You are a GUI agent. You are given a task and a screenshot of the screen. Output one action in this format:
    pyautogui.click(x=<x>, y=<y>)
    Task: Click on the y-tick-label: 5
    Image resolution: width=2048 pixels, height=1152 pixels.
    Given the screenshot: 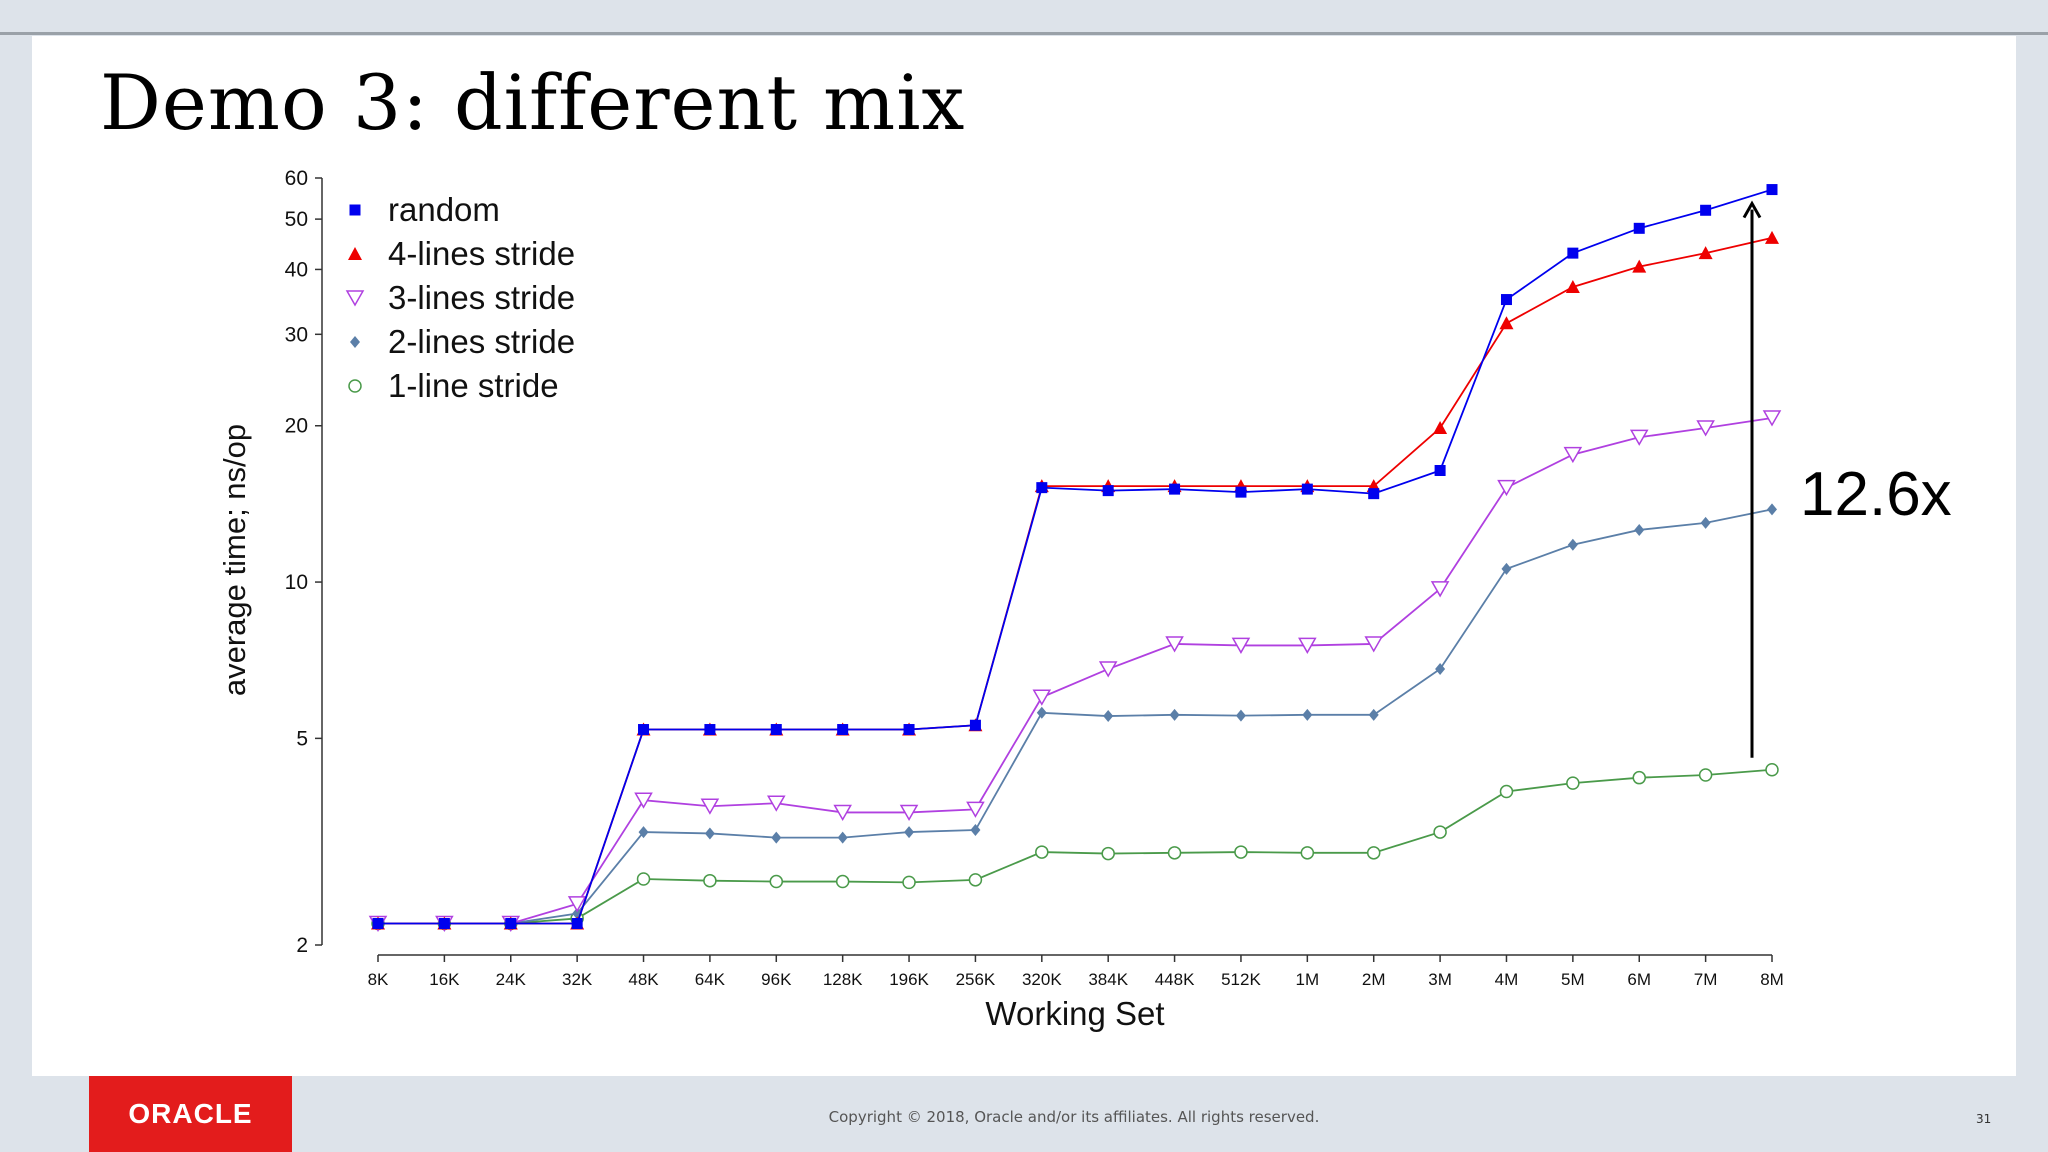 What is the action you would take?
    pyautogui.click(x=302, y=738)
    